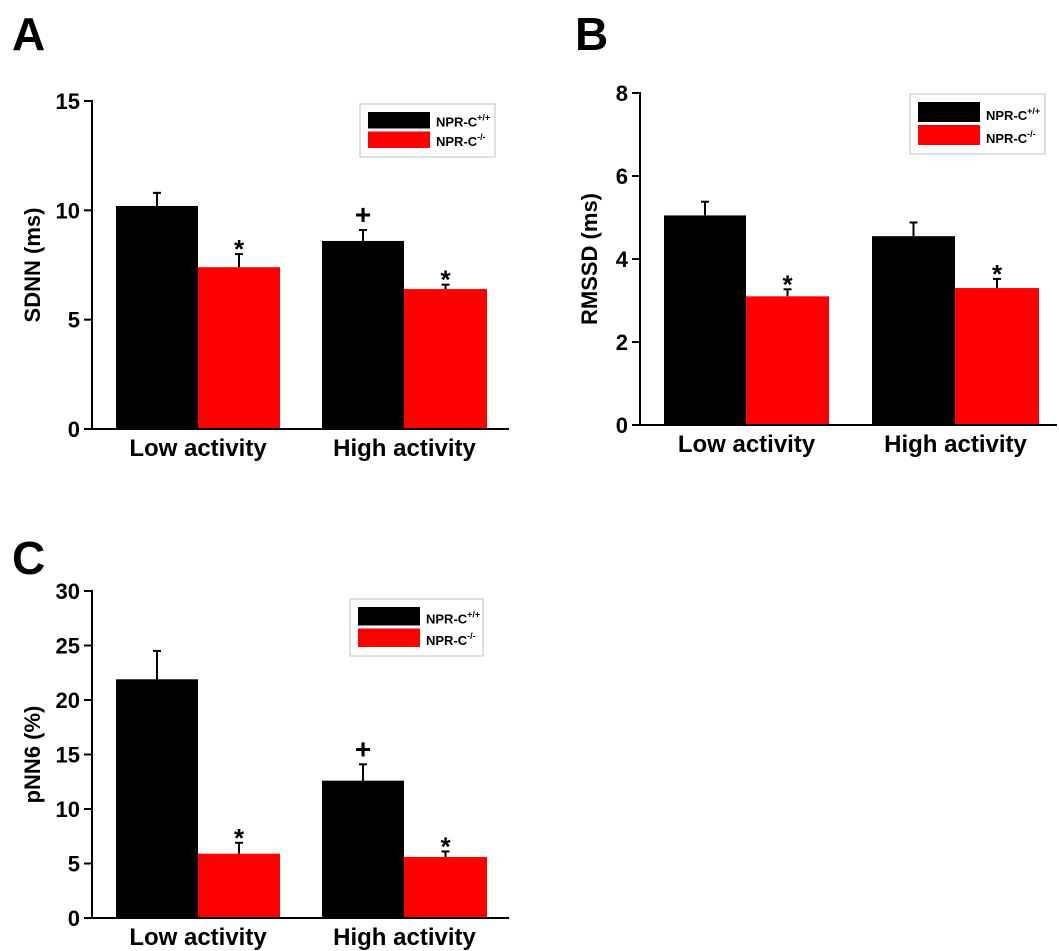 This screenshot has height=951, width=1059. Describe the element at coordinates (28, 558) in the screenshot. I see `panel-label: C` at that location.